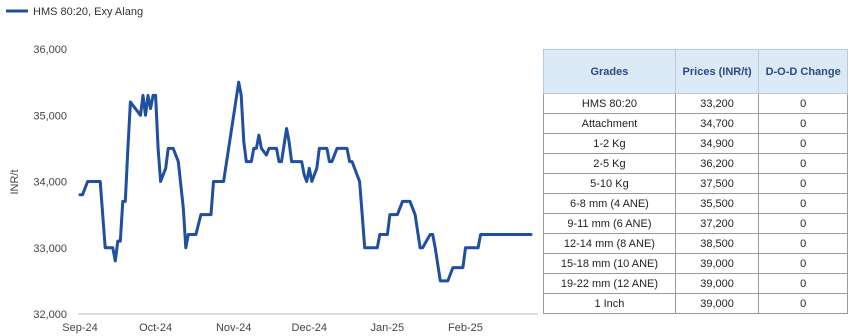  Describe the element at coordinates (717, 103) in the screenshot. I see `price-cell: 33,200` at that location.